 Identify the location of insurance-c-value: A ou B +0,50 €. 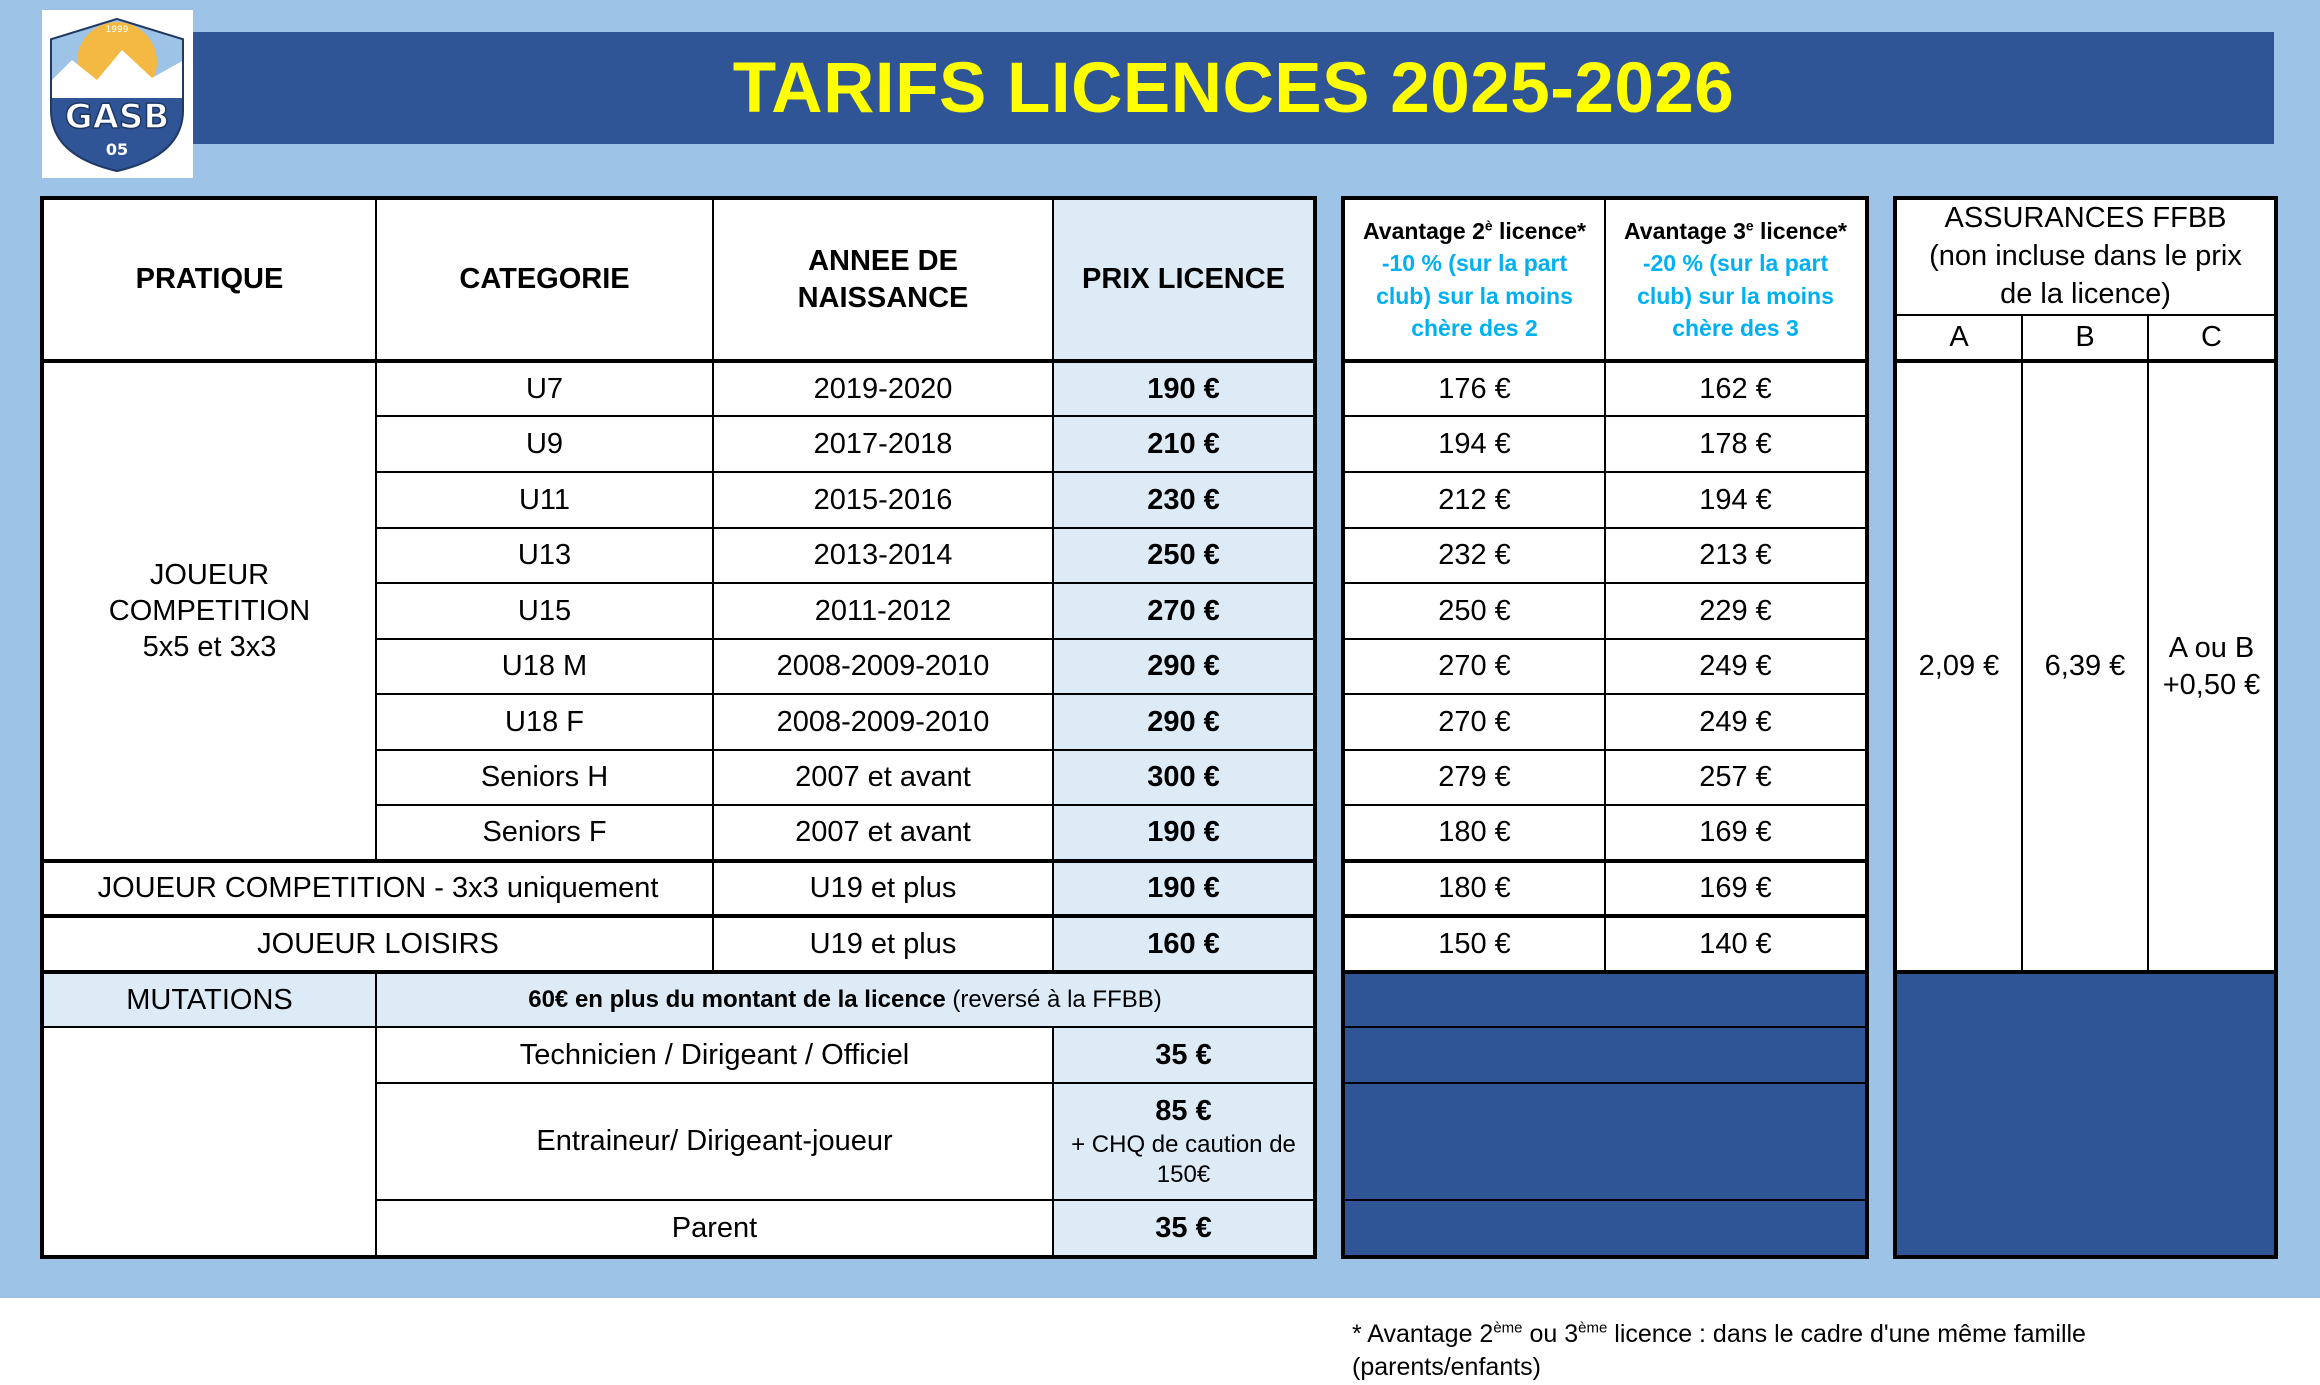
(2211, 666).